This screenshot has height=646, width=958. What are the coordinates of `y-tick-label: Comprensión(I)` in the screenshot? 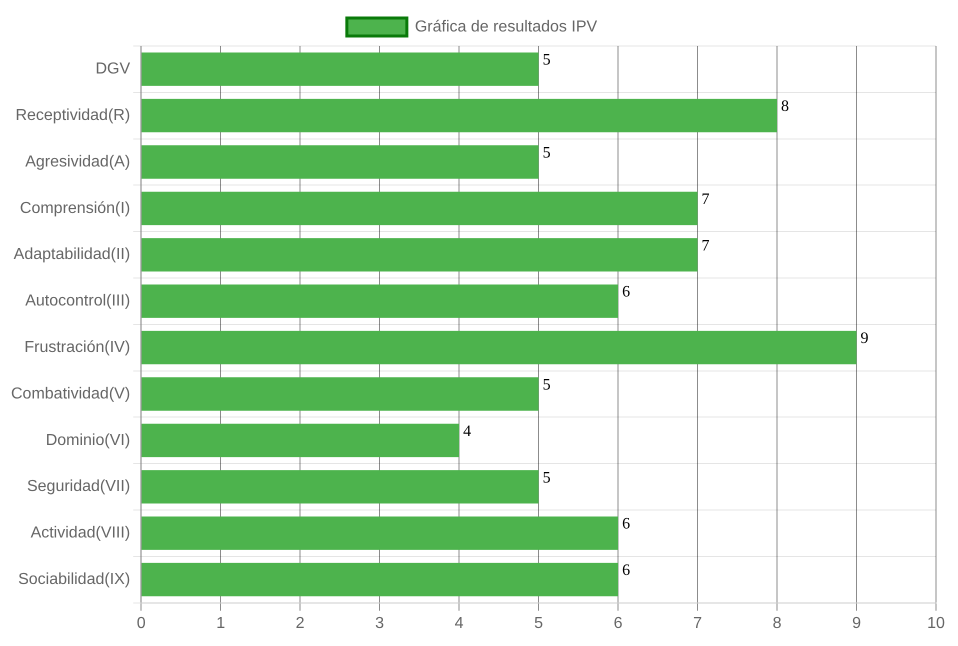 It's located at (75, 208).